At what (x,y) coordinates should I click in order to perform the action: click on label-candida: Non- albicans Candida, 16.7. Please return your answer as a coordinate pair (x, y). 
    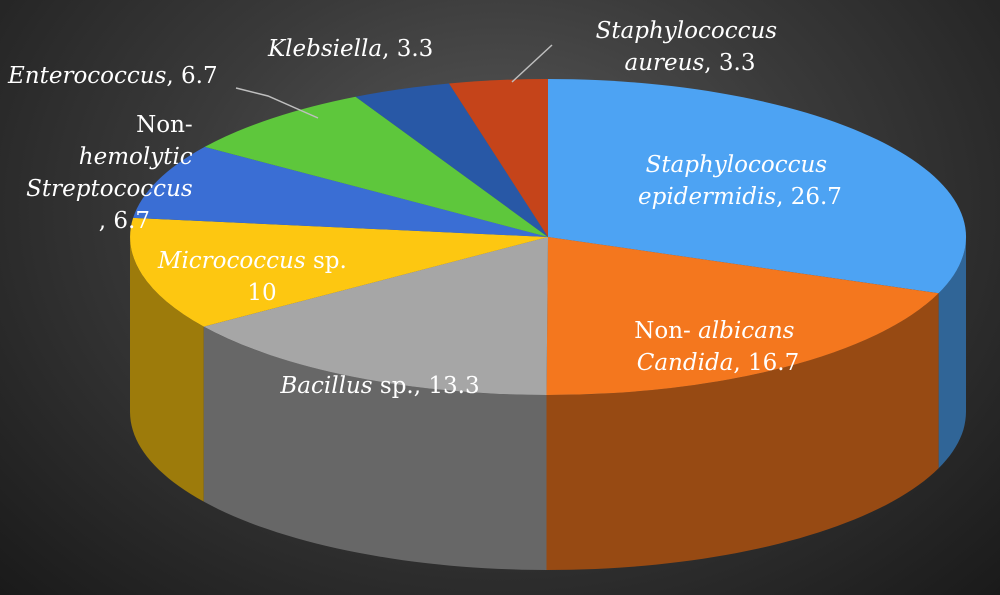
    Looking at the image, I should click on (718, 347).